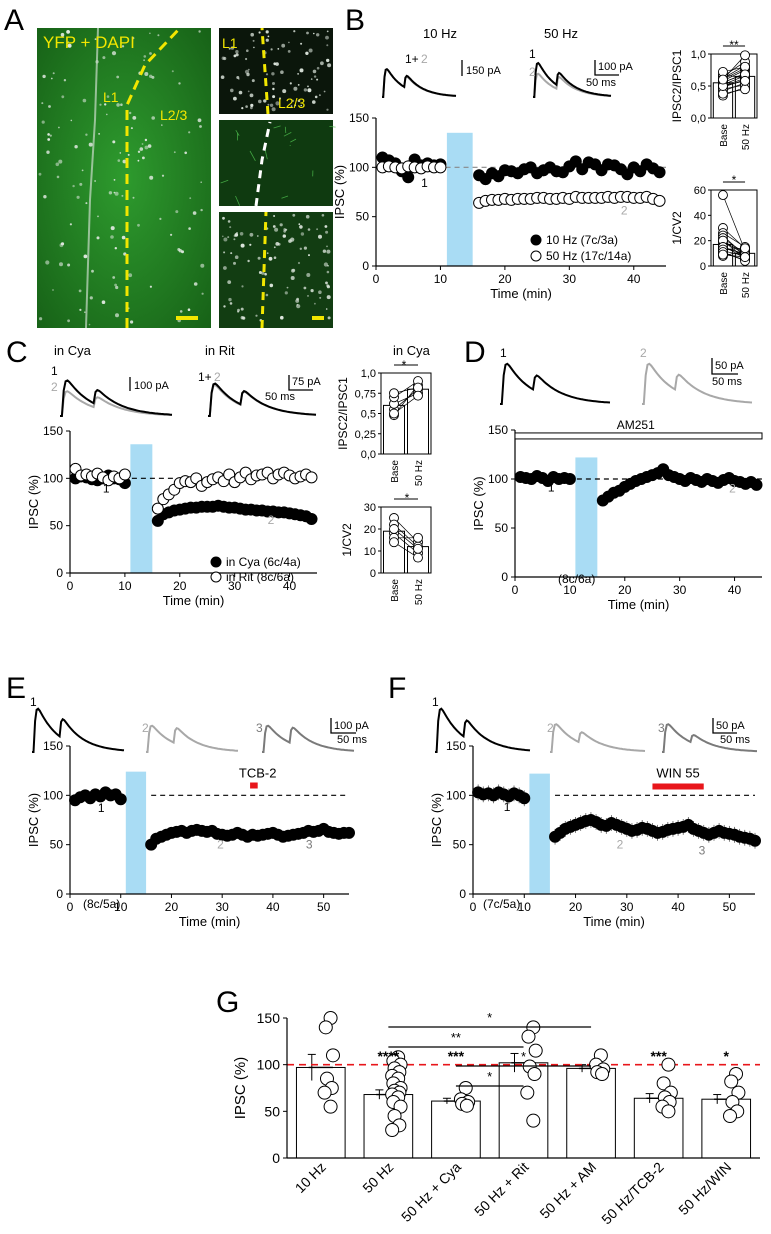 This screenshot has width=771, height=1234. Describe the element at coordinates (575, 161) in the screenshot. I see `data-point` at that location.